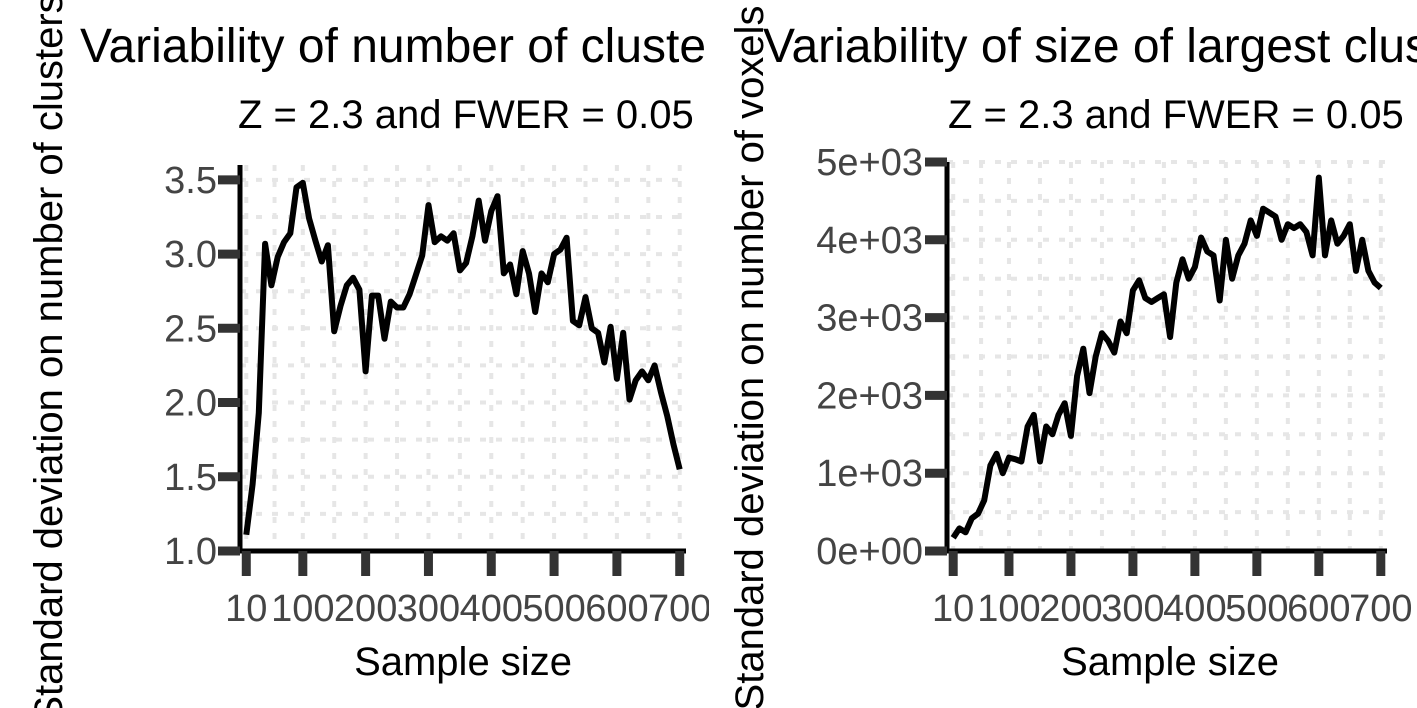  Describe the element at coordinates (190, 255) in the screenshot. I see `y-tick-label-4: 3.0` at that location.